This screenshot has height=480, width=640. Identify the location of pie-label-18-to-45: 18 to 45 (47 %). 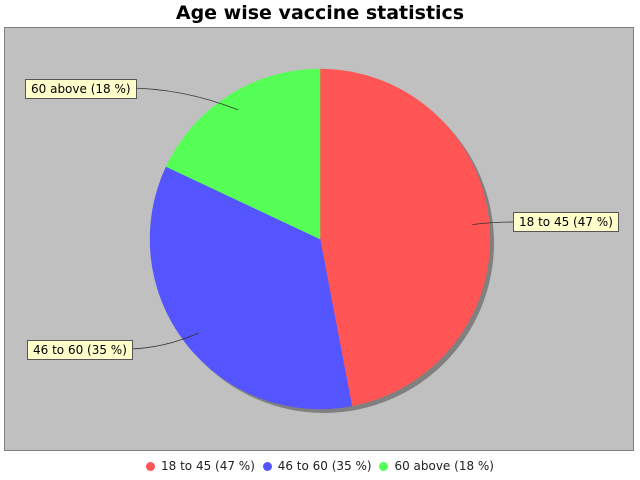
(566, 222).